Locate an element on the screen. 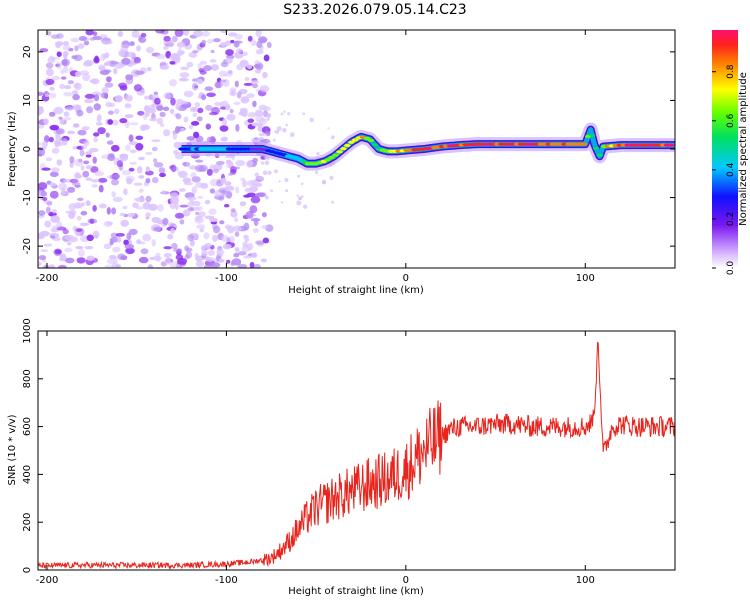  spectrogram-x-label: Height of straight line (km) is located at coordinates (356, 290).